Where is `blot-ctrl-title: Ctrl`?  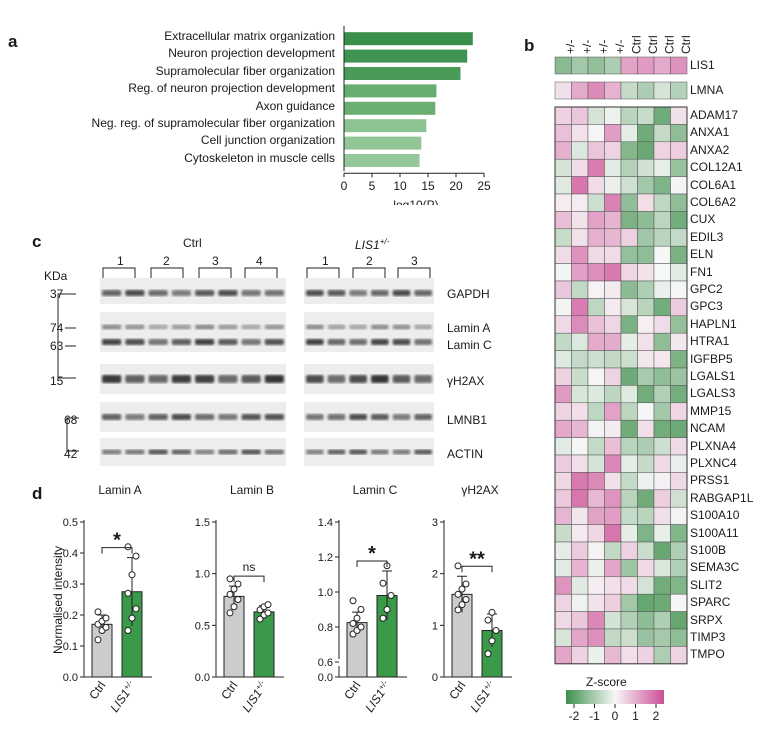 blot-ctrl-title: Ctrl is located at coordinates (192, 243).